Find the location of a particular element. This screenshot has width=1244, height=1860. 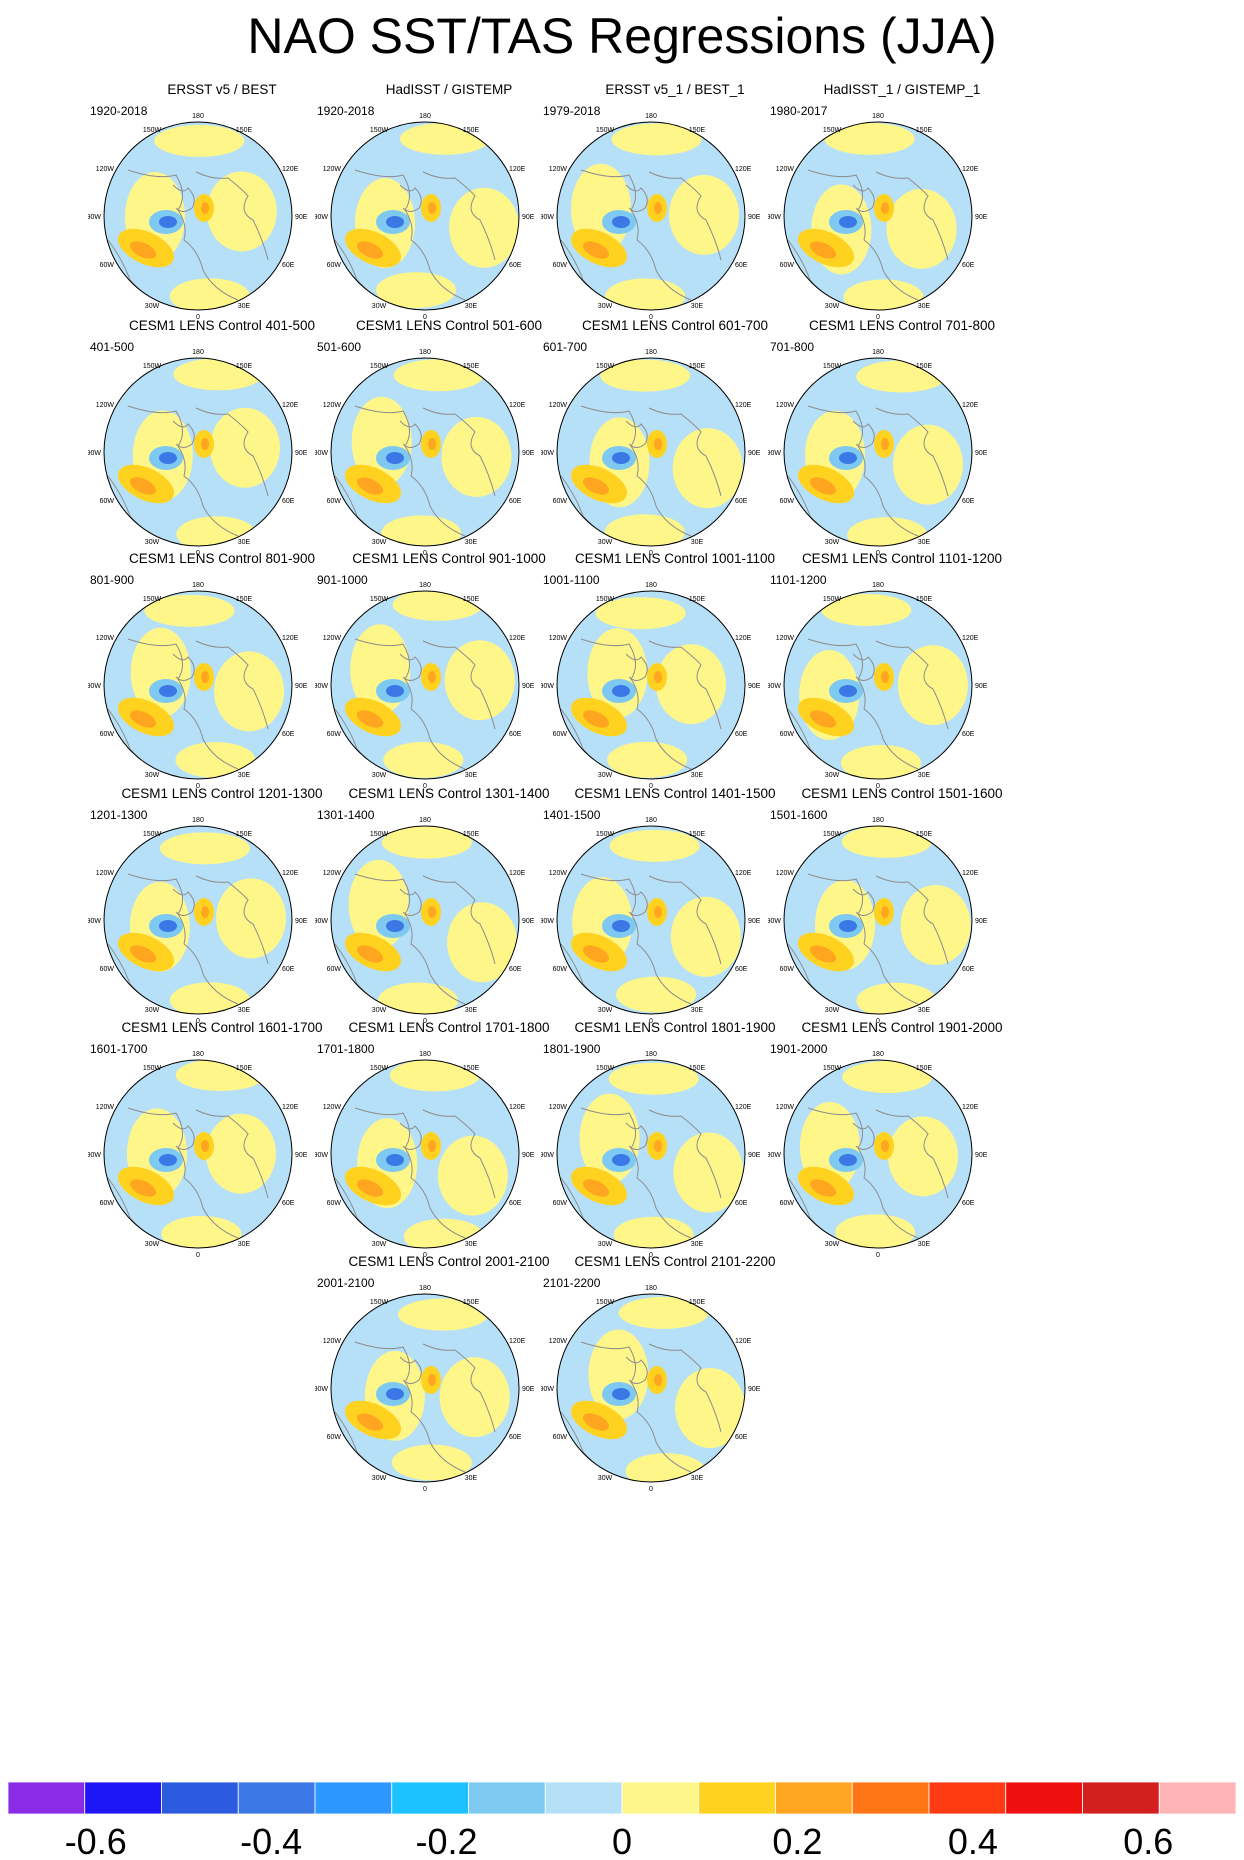

panel-title: HadISST_1 / GISTEMP_1 is located at coordinates (902, 89).